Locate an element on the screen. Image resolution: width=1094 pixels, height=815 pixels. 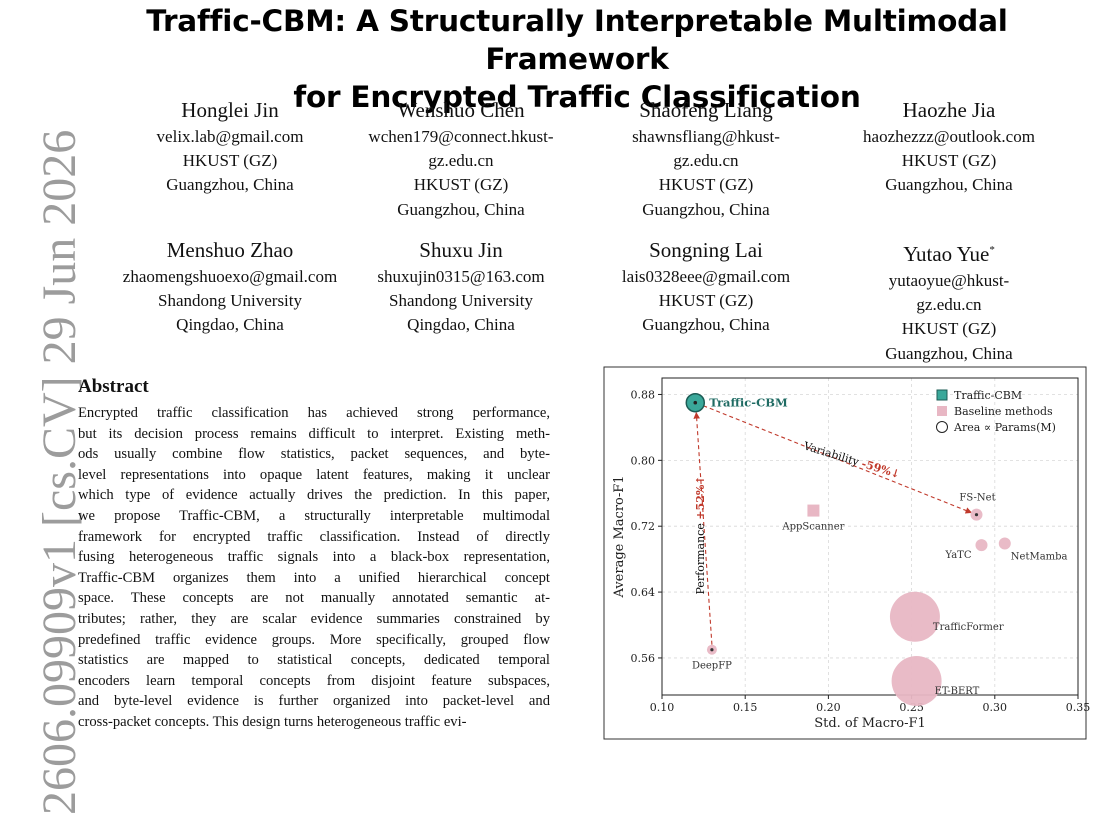
legend-swatch-area is located at coordinates (942, 427).